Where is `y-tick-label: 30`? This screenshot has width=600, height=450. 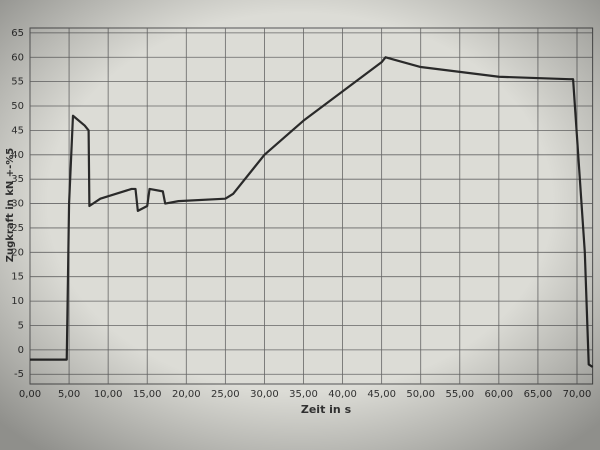 y-tick-label: 30 is located at coordinates (17, 204).